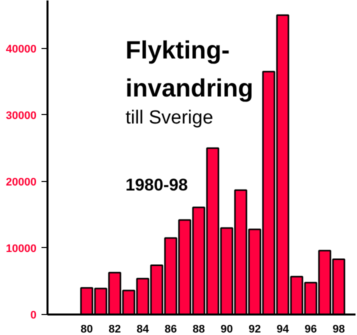 This screenshot has height=335, width=357. What do you see at coordinates (338, 329) in the screenshot?
I see `x-tick-label: 98` at bounding box center [338, 329].